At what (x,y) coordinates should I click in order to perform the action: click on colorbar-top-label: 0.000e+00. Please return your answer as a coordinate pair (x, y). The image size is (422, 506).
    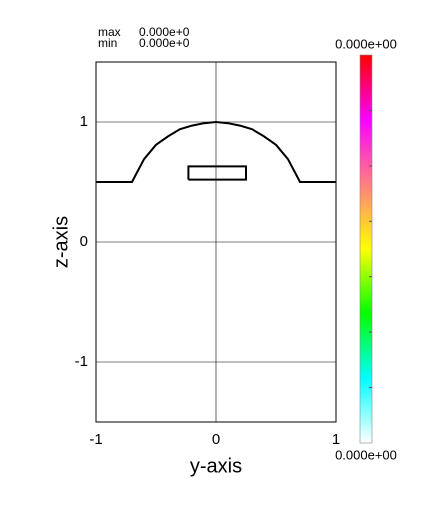
    Looking at the image, I should click on (366, 43).